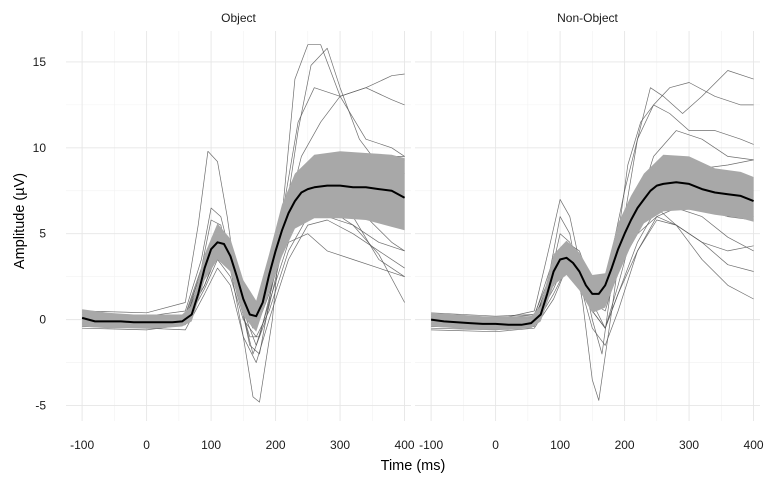 The height and width of the screenshot is (480, 768). I want to click on y-axis-title: Amplitude (µV), so click(20, 221).